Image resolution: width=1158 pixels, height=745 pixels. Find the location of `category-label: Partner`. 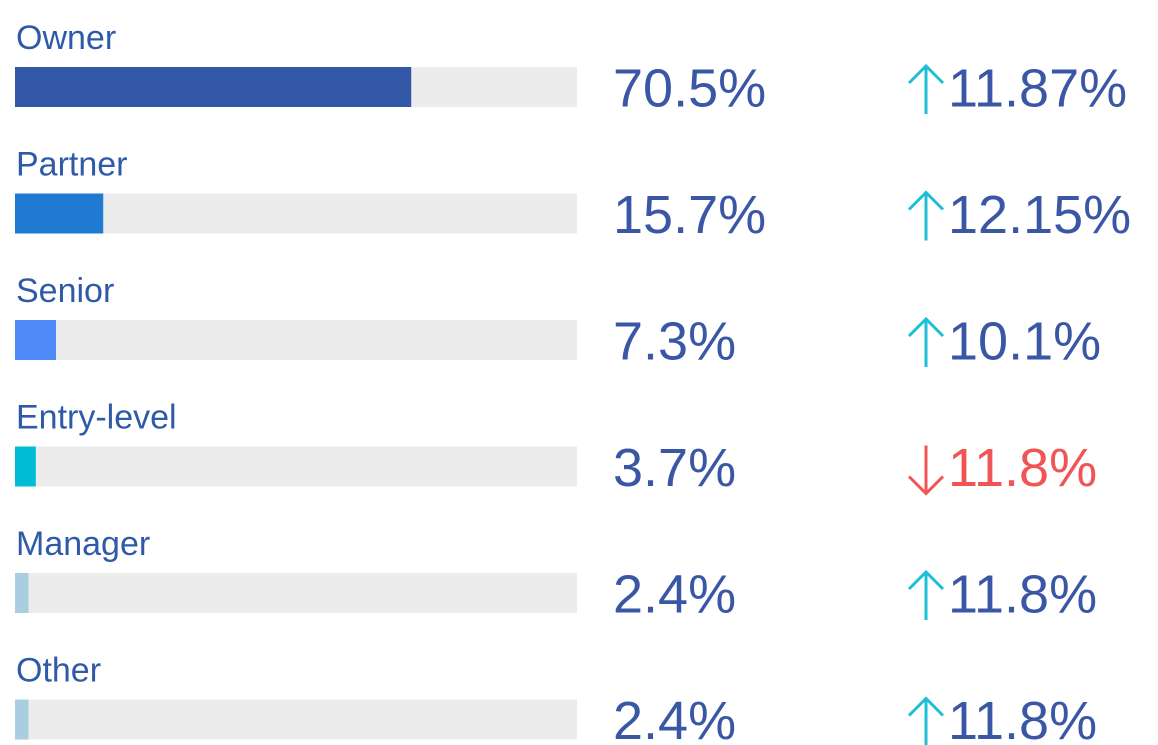

category-label: Partner is located at coordinates (72, 164).